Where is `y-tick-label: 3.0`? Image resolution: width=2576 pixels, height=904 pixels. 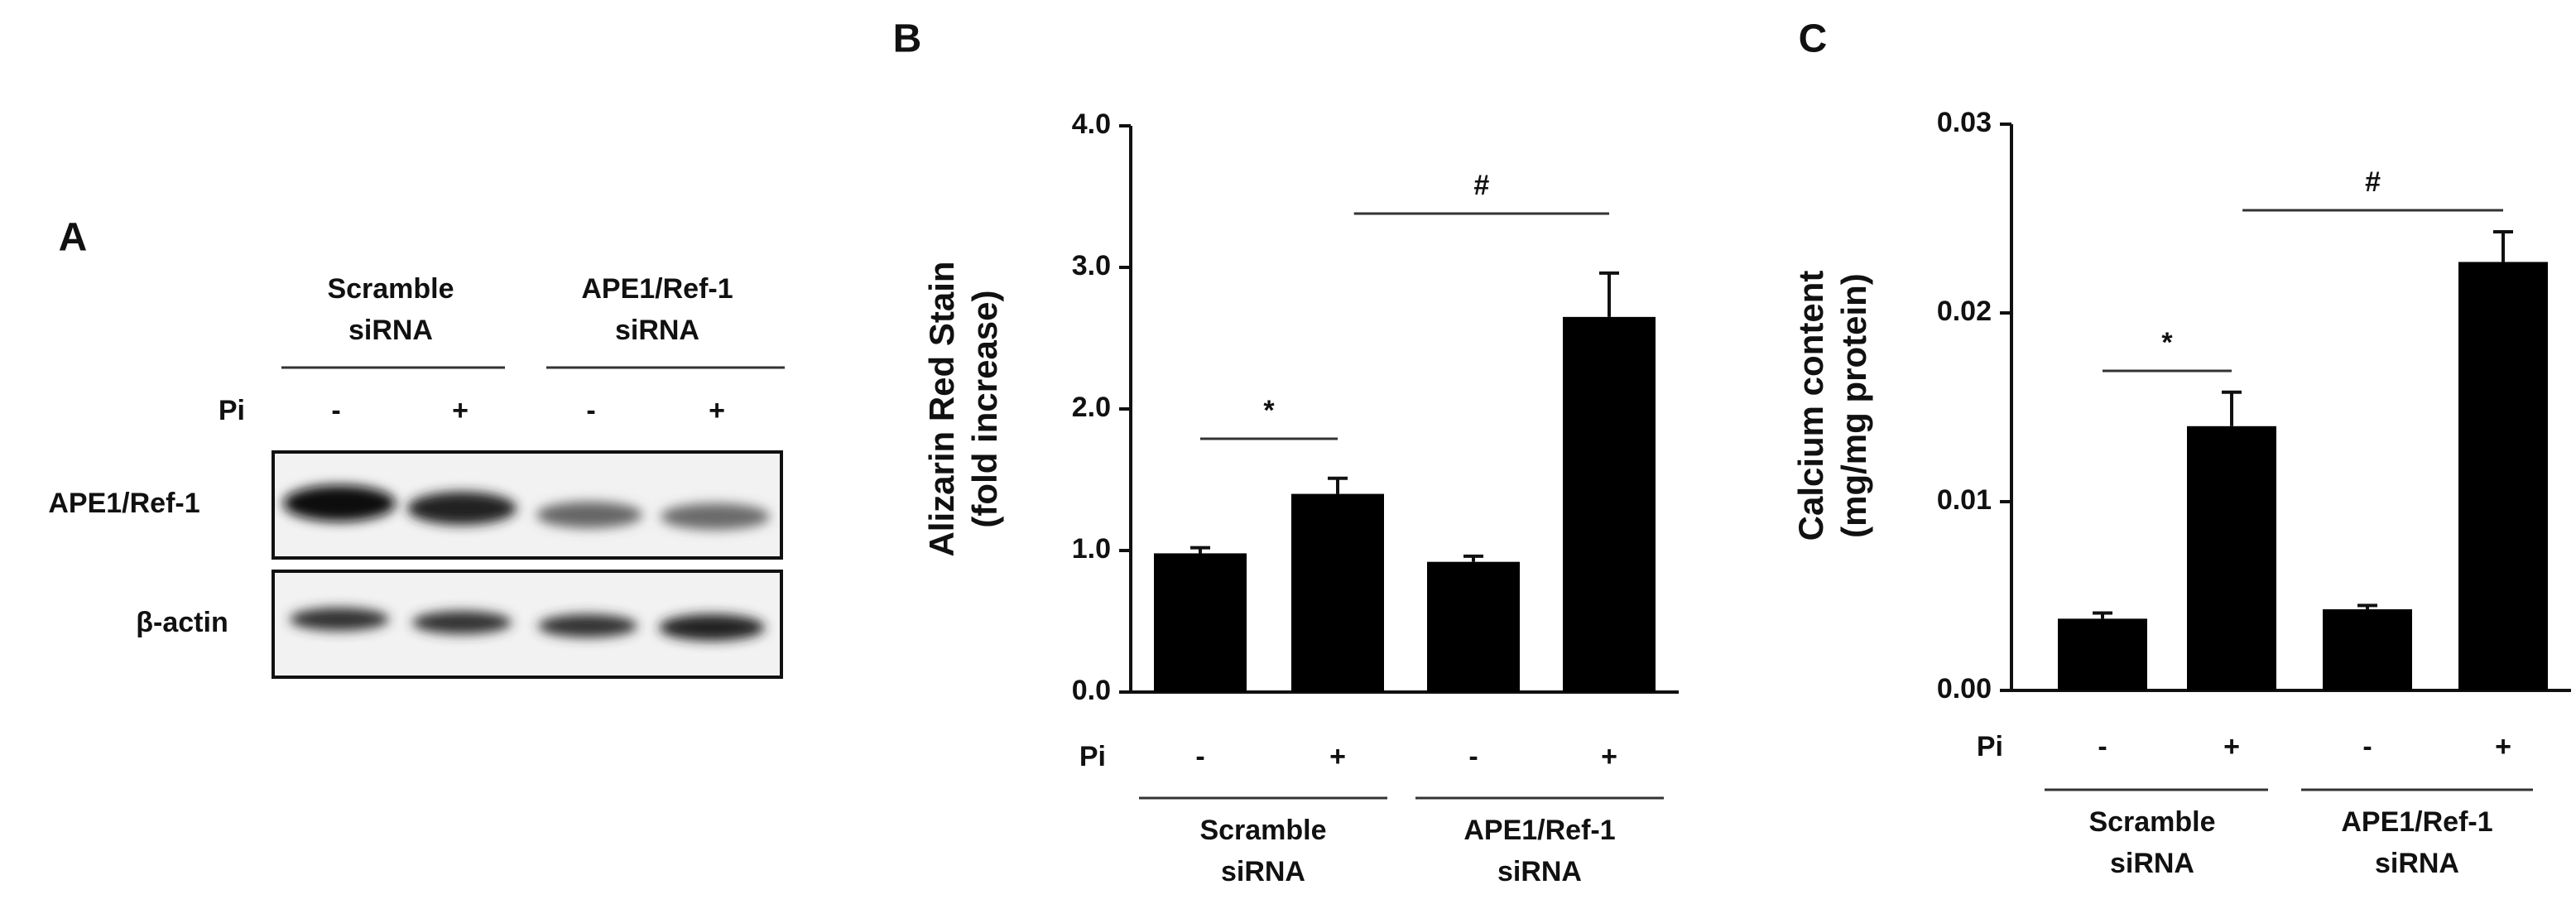
y-tick-label: 3.0 is located at coordinates (1091, 265).